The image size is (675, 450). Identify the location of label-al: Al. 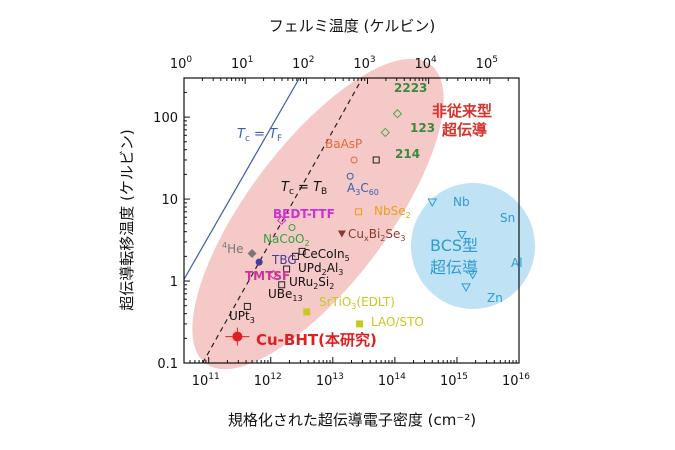
(517, 263).